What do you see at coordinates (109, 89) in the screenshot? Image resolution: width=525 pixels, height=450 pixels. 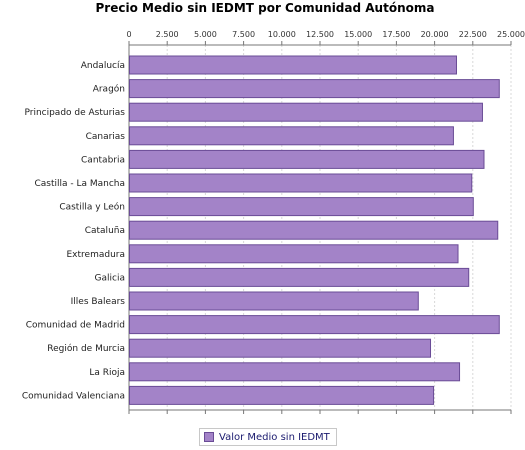 I see `category-label: Aragón` at bounding box center [109, 89].